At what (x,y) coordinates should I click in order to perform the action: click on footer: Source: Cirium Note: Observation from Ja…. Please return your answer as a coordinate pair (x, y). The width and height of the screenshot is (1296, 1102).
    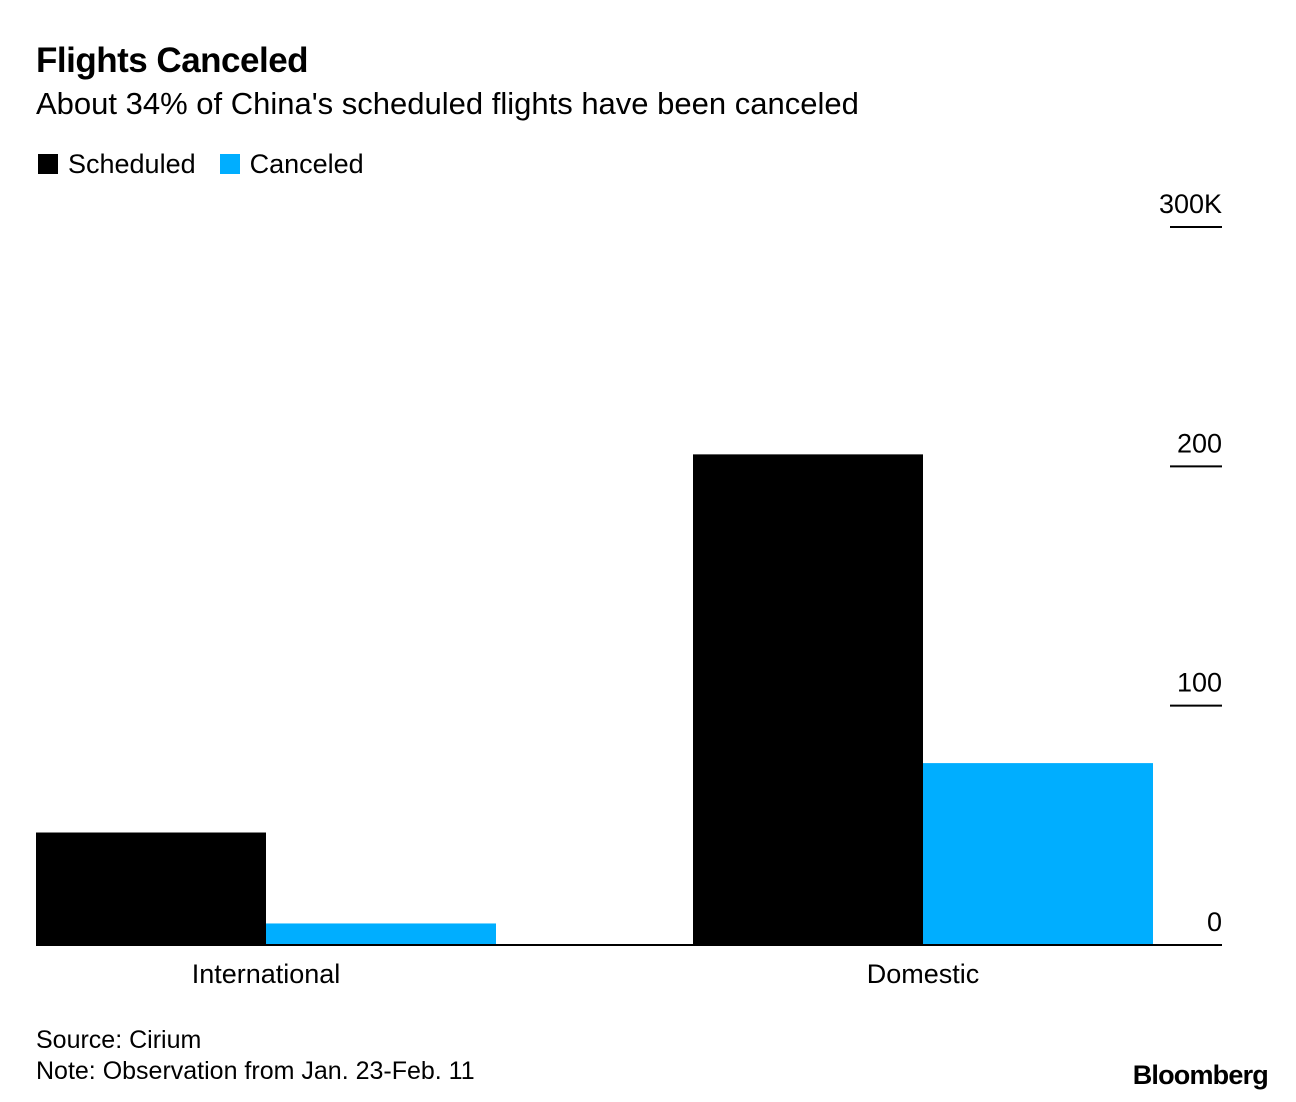
    Looking at the image, I should click on (255, 1056).